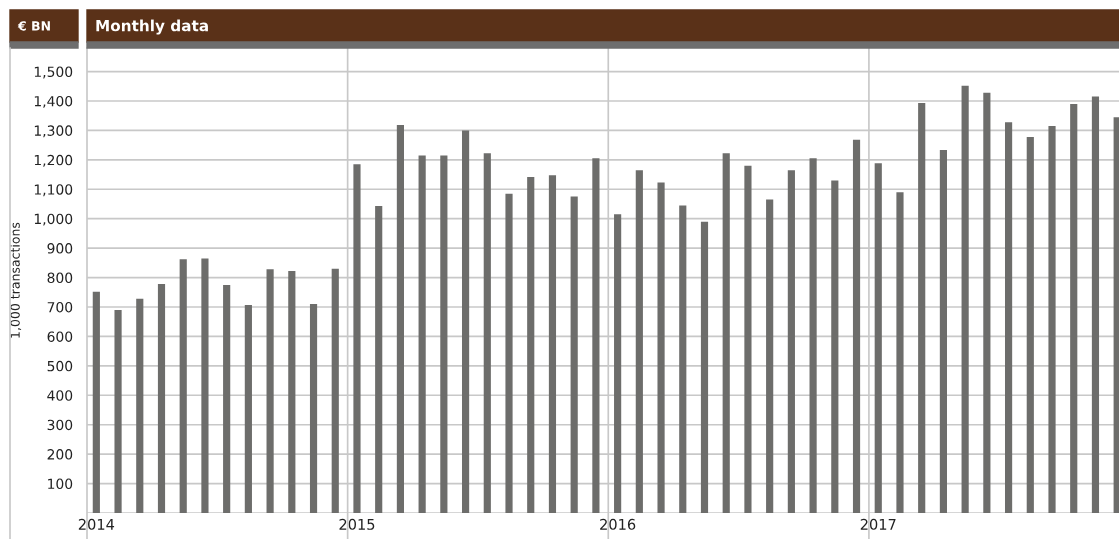 The height and width of the screenshot is (539, 1119). I want to click on x-tick-label: 2014, so click(96, 524).